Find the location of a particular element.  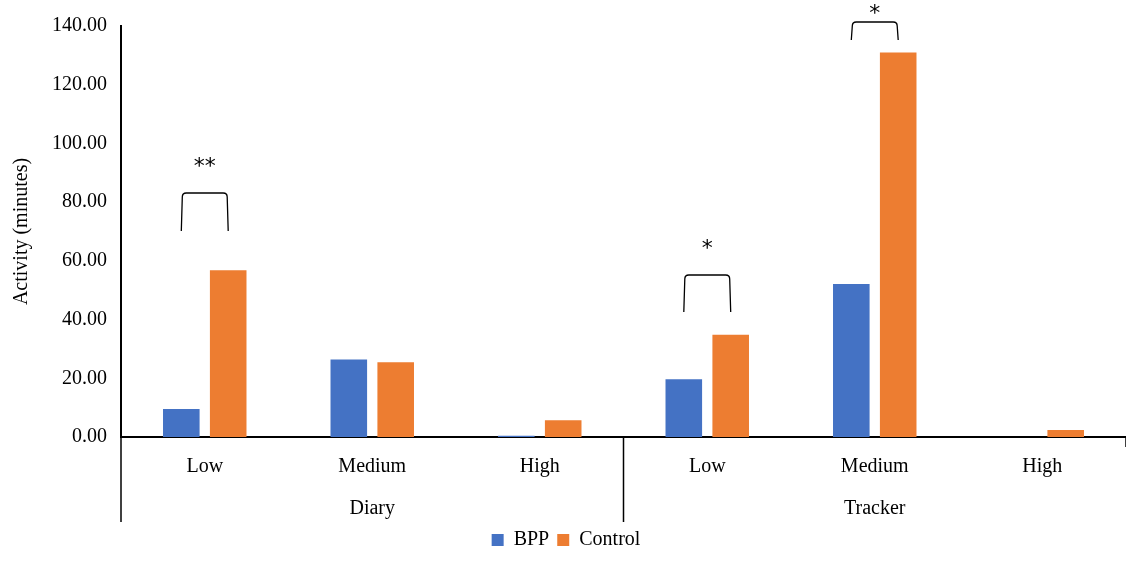

y-tick-label: 60.00 is located at coordinates (84, 259).